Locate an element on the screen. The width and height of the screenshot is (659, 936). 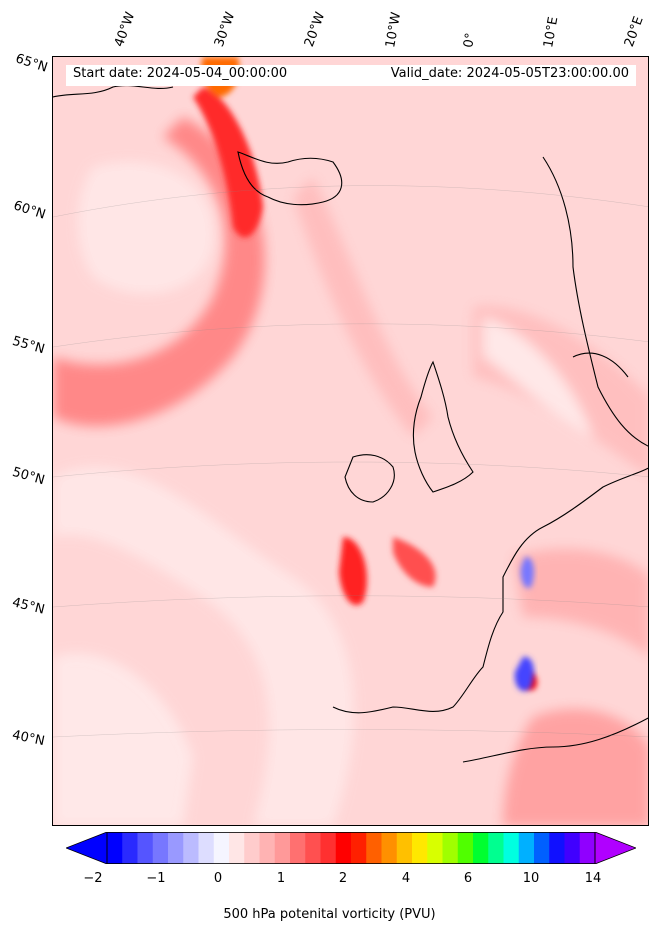
lat-label-65n: 65°N is located at coordinates (31, 63).